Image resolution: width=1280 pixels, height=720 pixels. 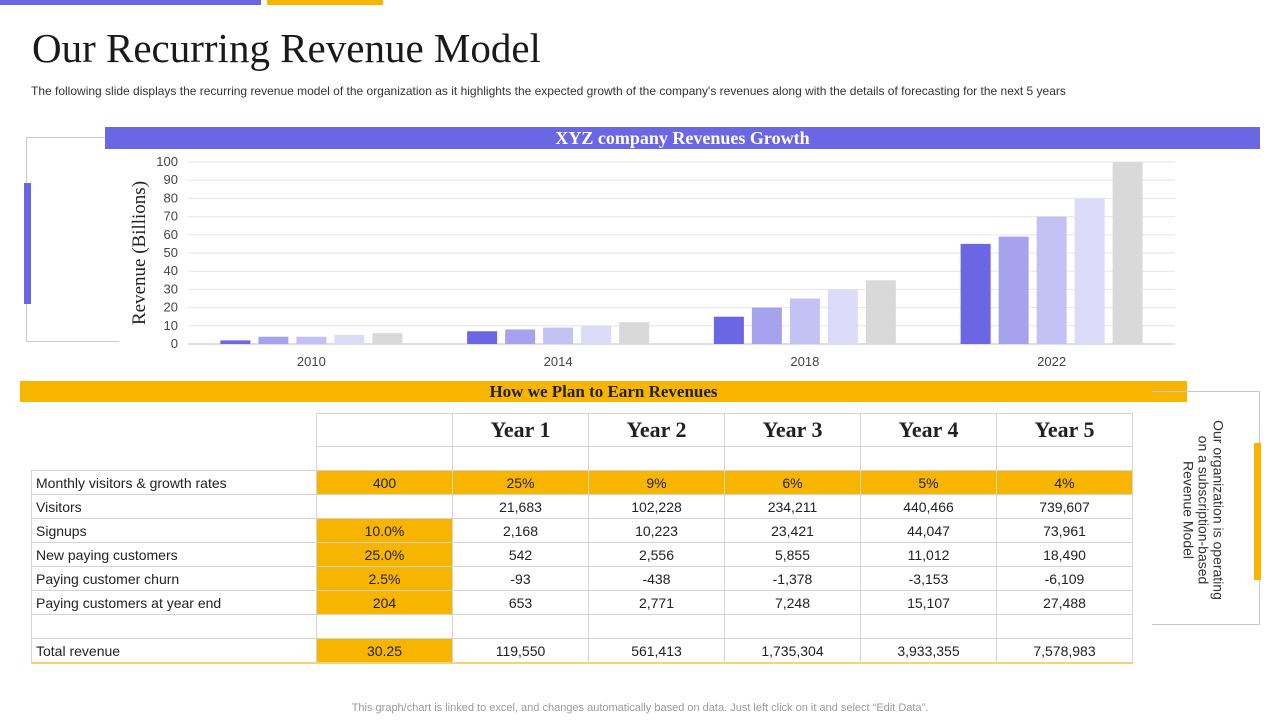 What do you see at coordinates (171, 325) in the screenshot?
I see `y-tick-label: 10` at bounding box center [171, 325].